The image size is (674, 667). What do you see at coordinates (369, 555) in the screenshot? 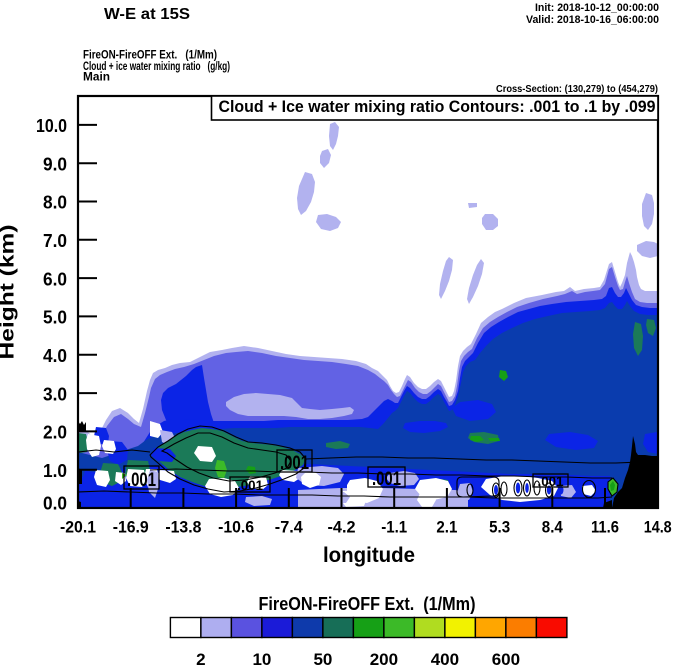
I see `svg-text: longitude` at bounding box center [369, 555].